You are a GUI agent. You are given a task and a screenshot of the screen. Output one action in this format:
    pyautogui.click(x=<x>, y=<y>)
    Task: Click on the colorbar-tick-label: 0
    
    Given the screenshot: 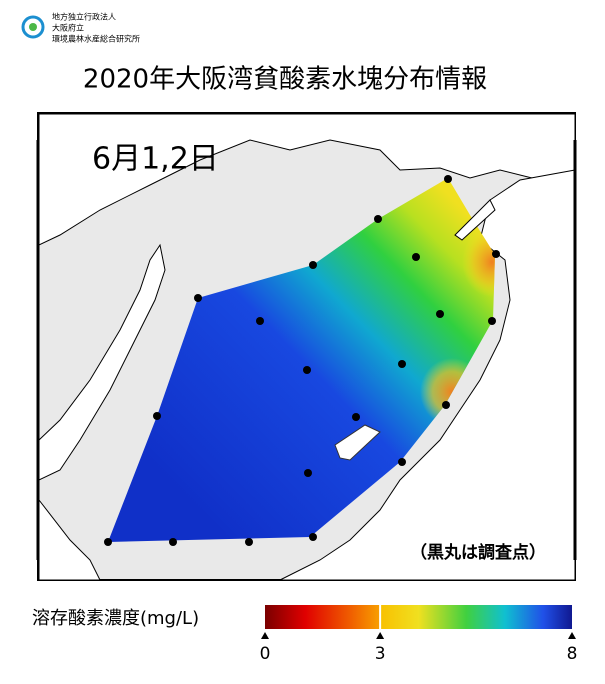 What is the action you would take?
    pyautogui.click(x=265, y=654)
    